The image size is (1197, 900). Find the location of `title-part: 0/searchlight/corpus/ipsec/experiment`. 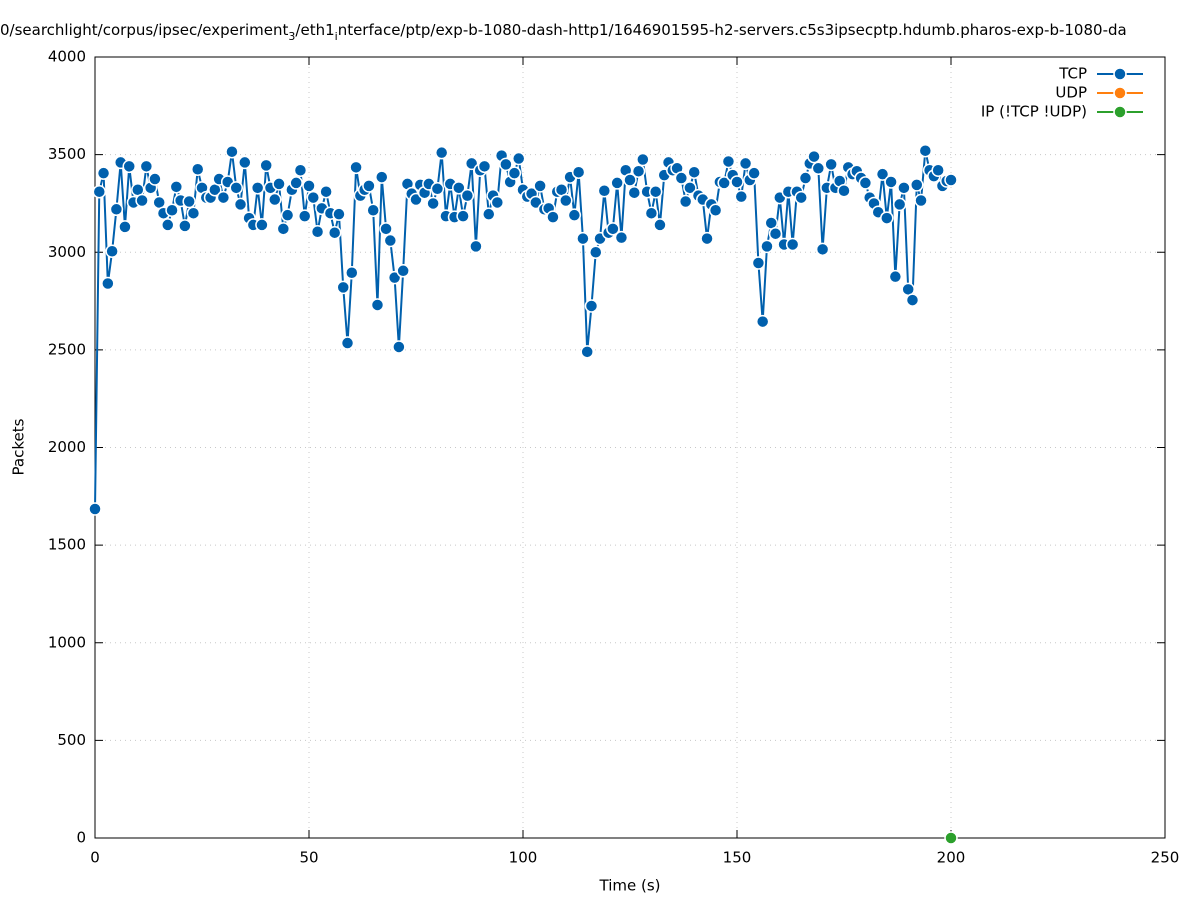

title-part: 0/searchlight/corpus/ipsec/experiment is located at coordinates (144, 30).